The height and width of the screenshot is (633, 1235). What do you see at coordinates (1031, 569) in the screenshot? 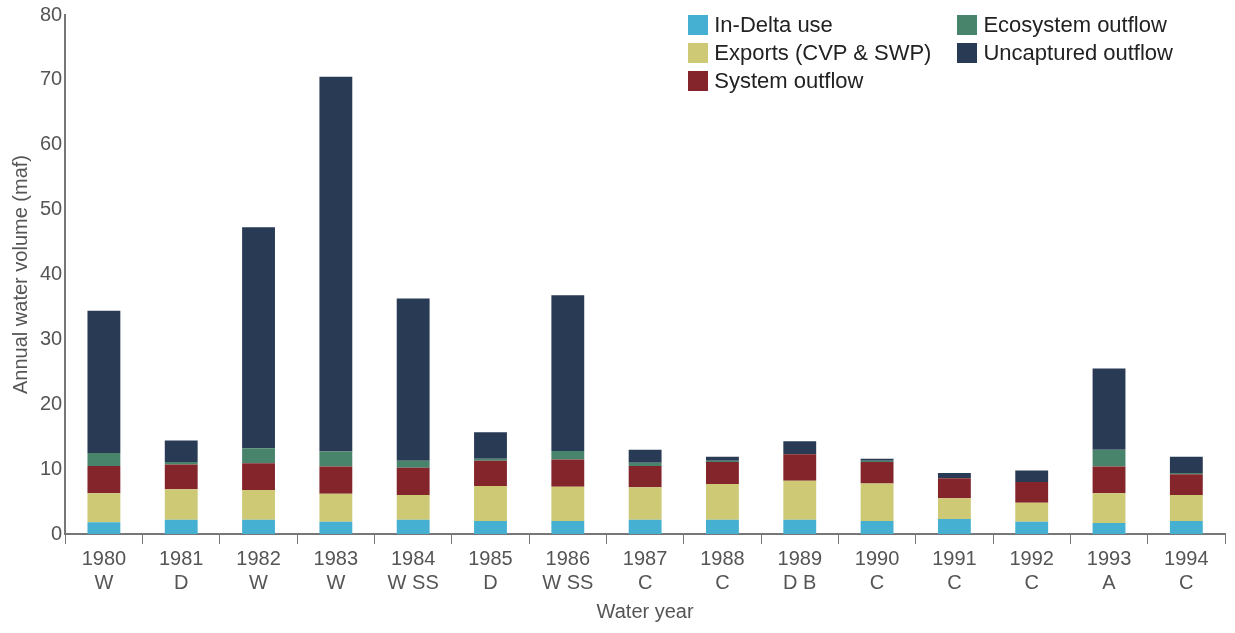
I see `x-tick-label: 1992 C` at bounding box center [1031, 569].